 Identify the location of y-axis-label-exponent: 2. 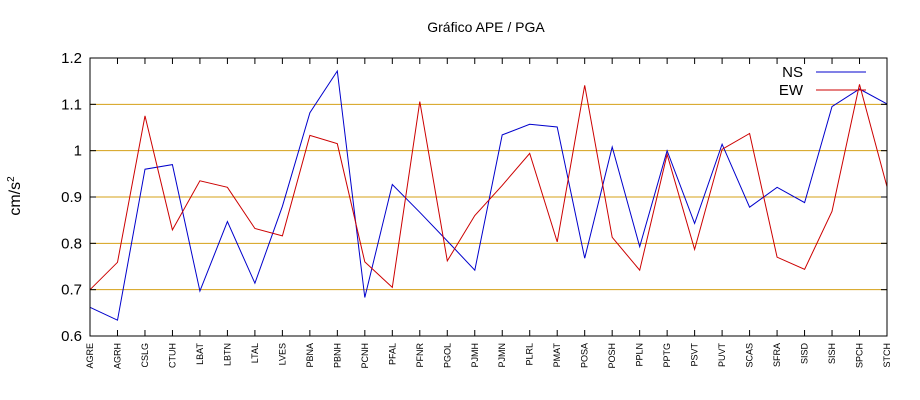
(11, 179).